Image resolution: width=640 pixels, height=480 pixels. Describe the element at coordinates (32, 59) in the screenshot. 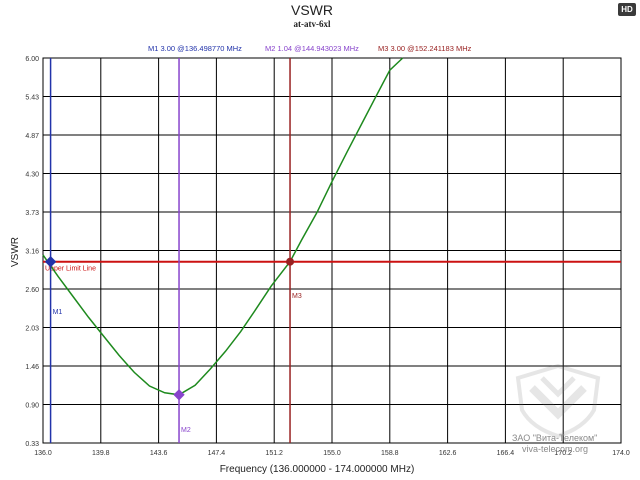

I see `y-tick-label: 6.00` at that location.